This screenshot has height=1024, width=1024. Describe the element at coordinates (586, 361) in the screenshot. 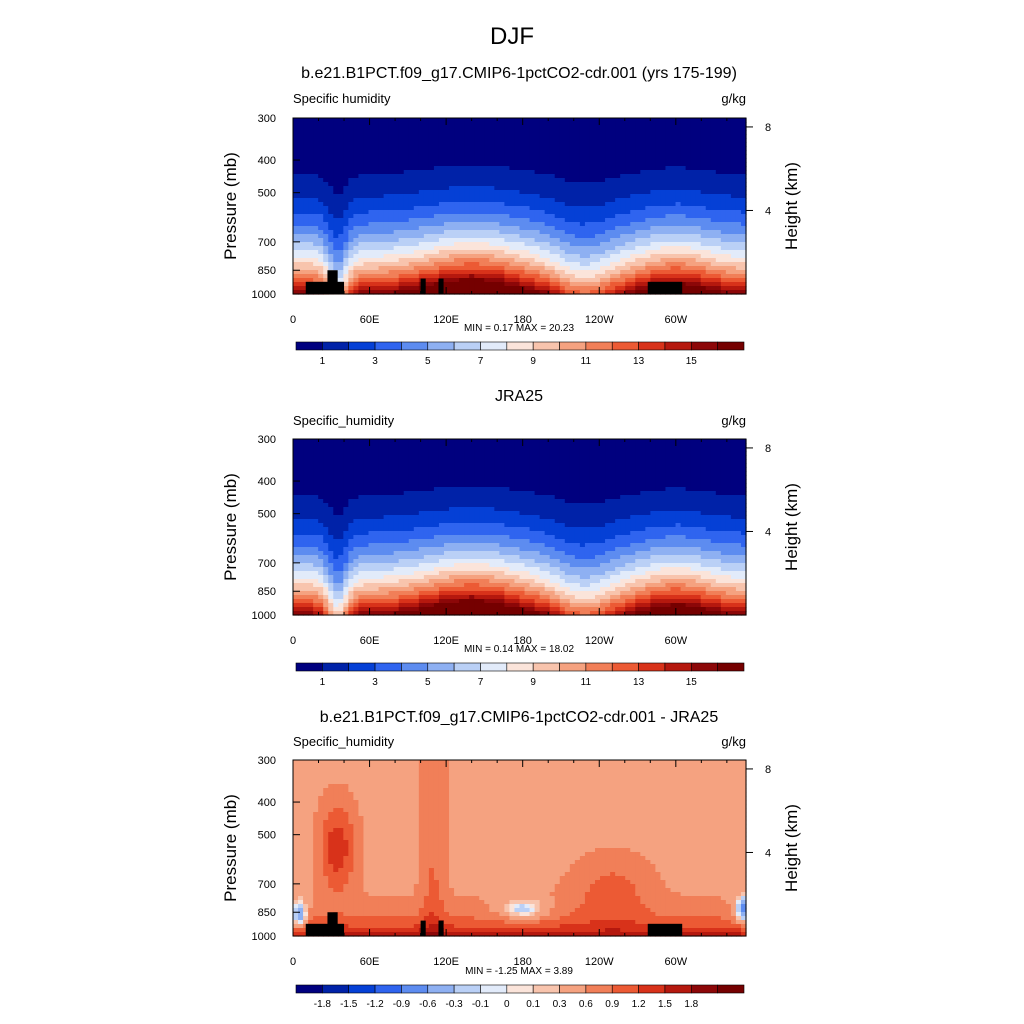

I see `colorbar-tick-label: 11` at that location.